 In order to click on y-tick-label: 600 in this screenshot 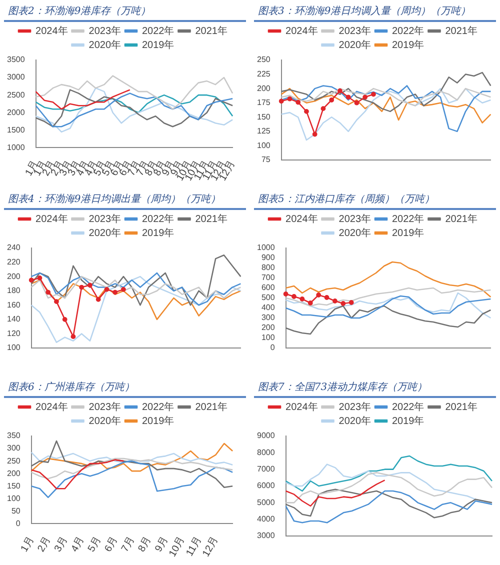, I will do `click(268, 287)`.